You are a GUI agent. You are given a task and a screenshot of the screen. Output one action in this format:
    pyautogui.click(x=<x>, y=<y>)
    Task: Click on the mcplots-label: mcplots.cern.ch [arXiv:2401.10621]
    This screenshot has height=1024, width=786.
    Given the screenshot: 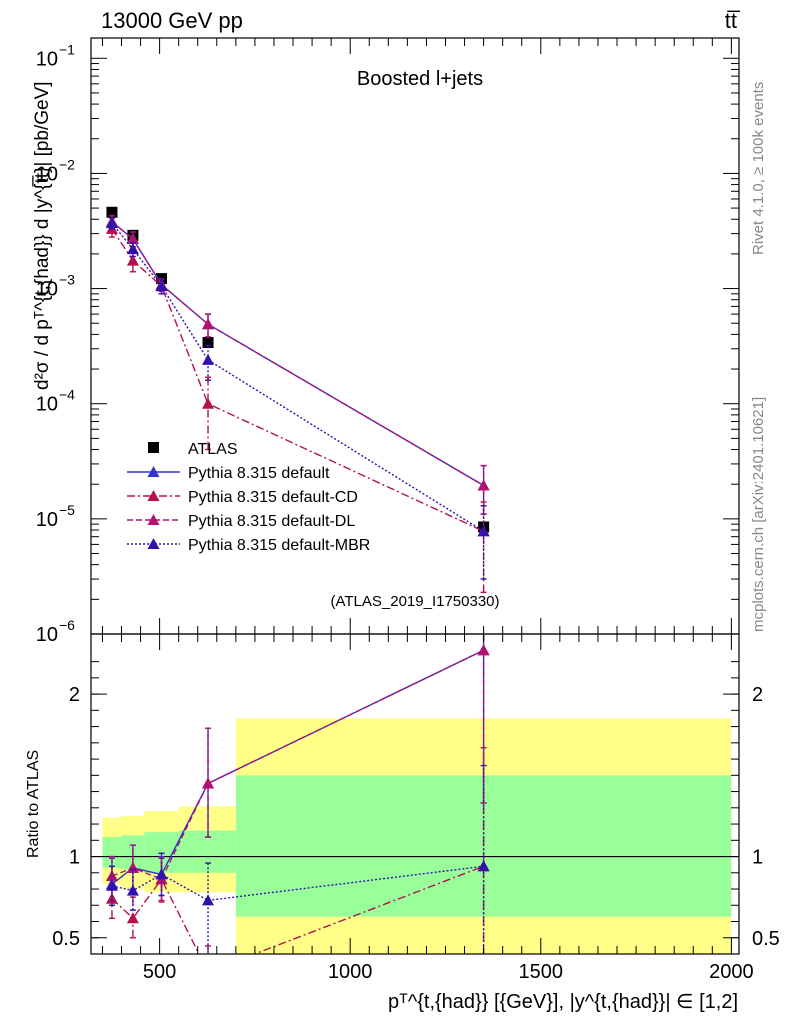 What is the action you would take?
    pyautogui.click(x=758, y=514)
    